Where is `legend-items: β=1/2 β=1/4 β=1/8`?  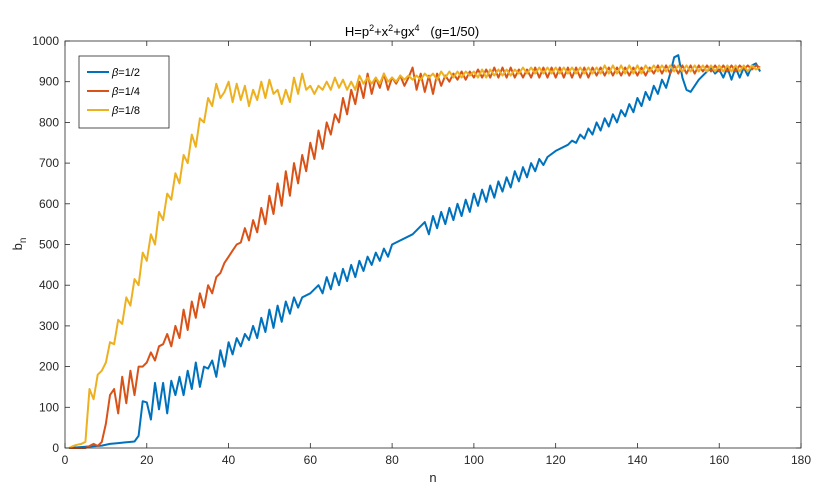
legend-items: β=1/2 β=1/4 β=1/8 is located at coordinates (113, 92).